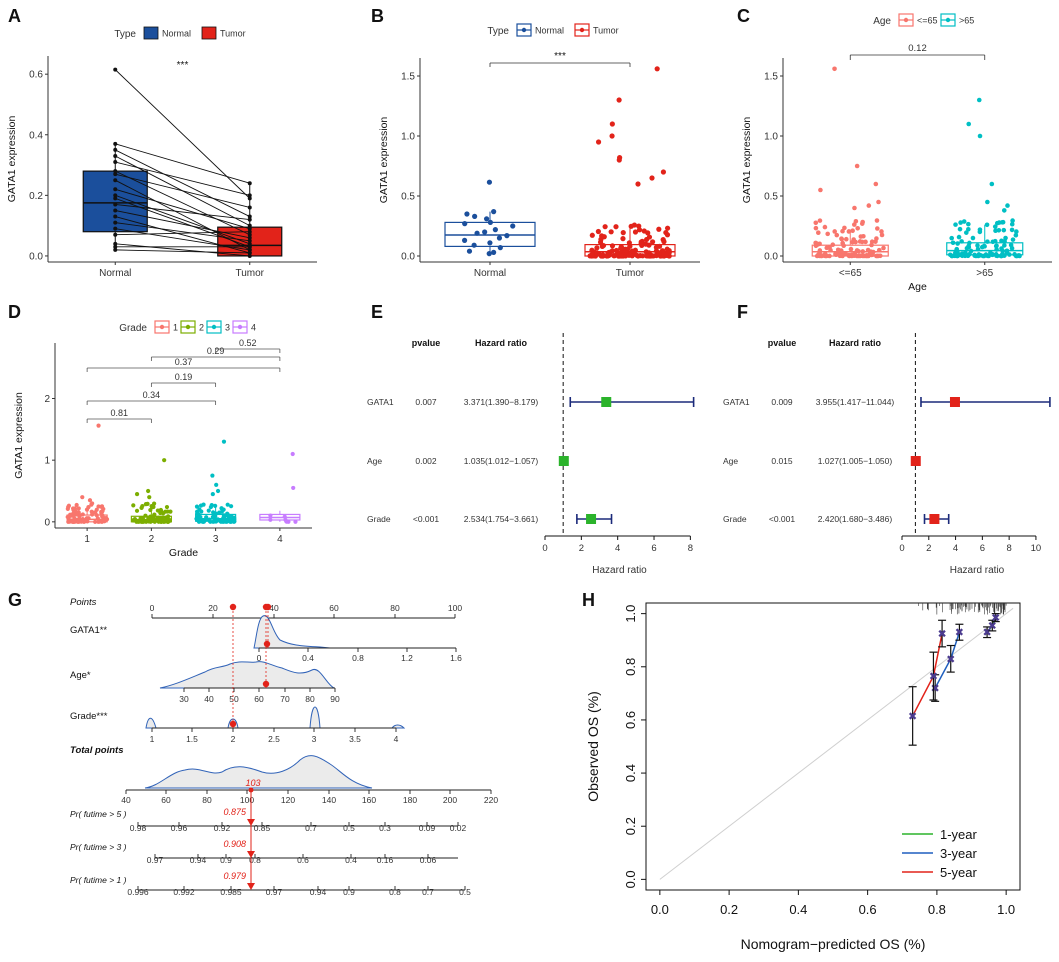  What do you see at coordinates (1036, 548) in the screenshot?
I see `x-tick-label: 10` at bounding box center [1036, 548].